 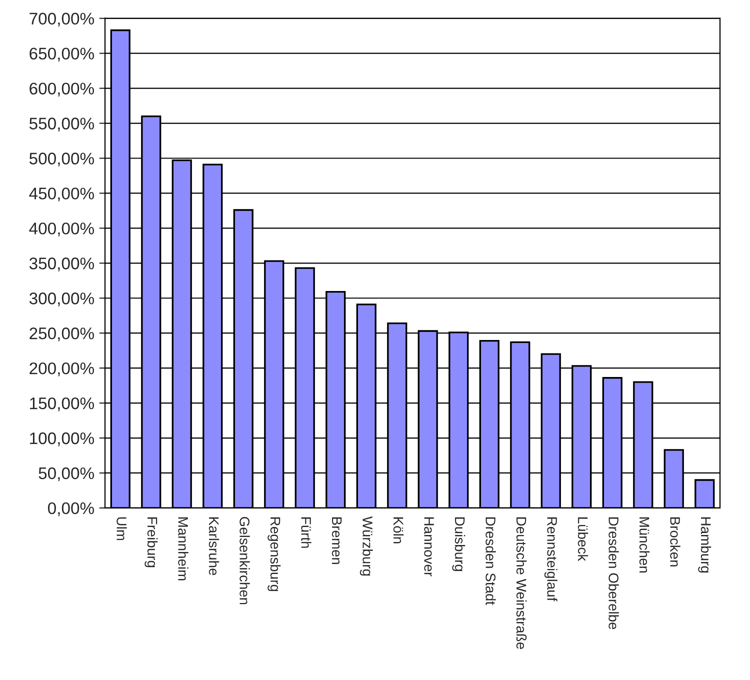 I want to click on x-tick-label: Brocken, so click(x=675, y=541).